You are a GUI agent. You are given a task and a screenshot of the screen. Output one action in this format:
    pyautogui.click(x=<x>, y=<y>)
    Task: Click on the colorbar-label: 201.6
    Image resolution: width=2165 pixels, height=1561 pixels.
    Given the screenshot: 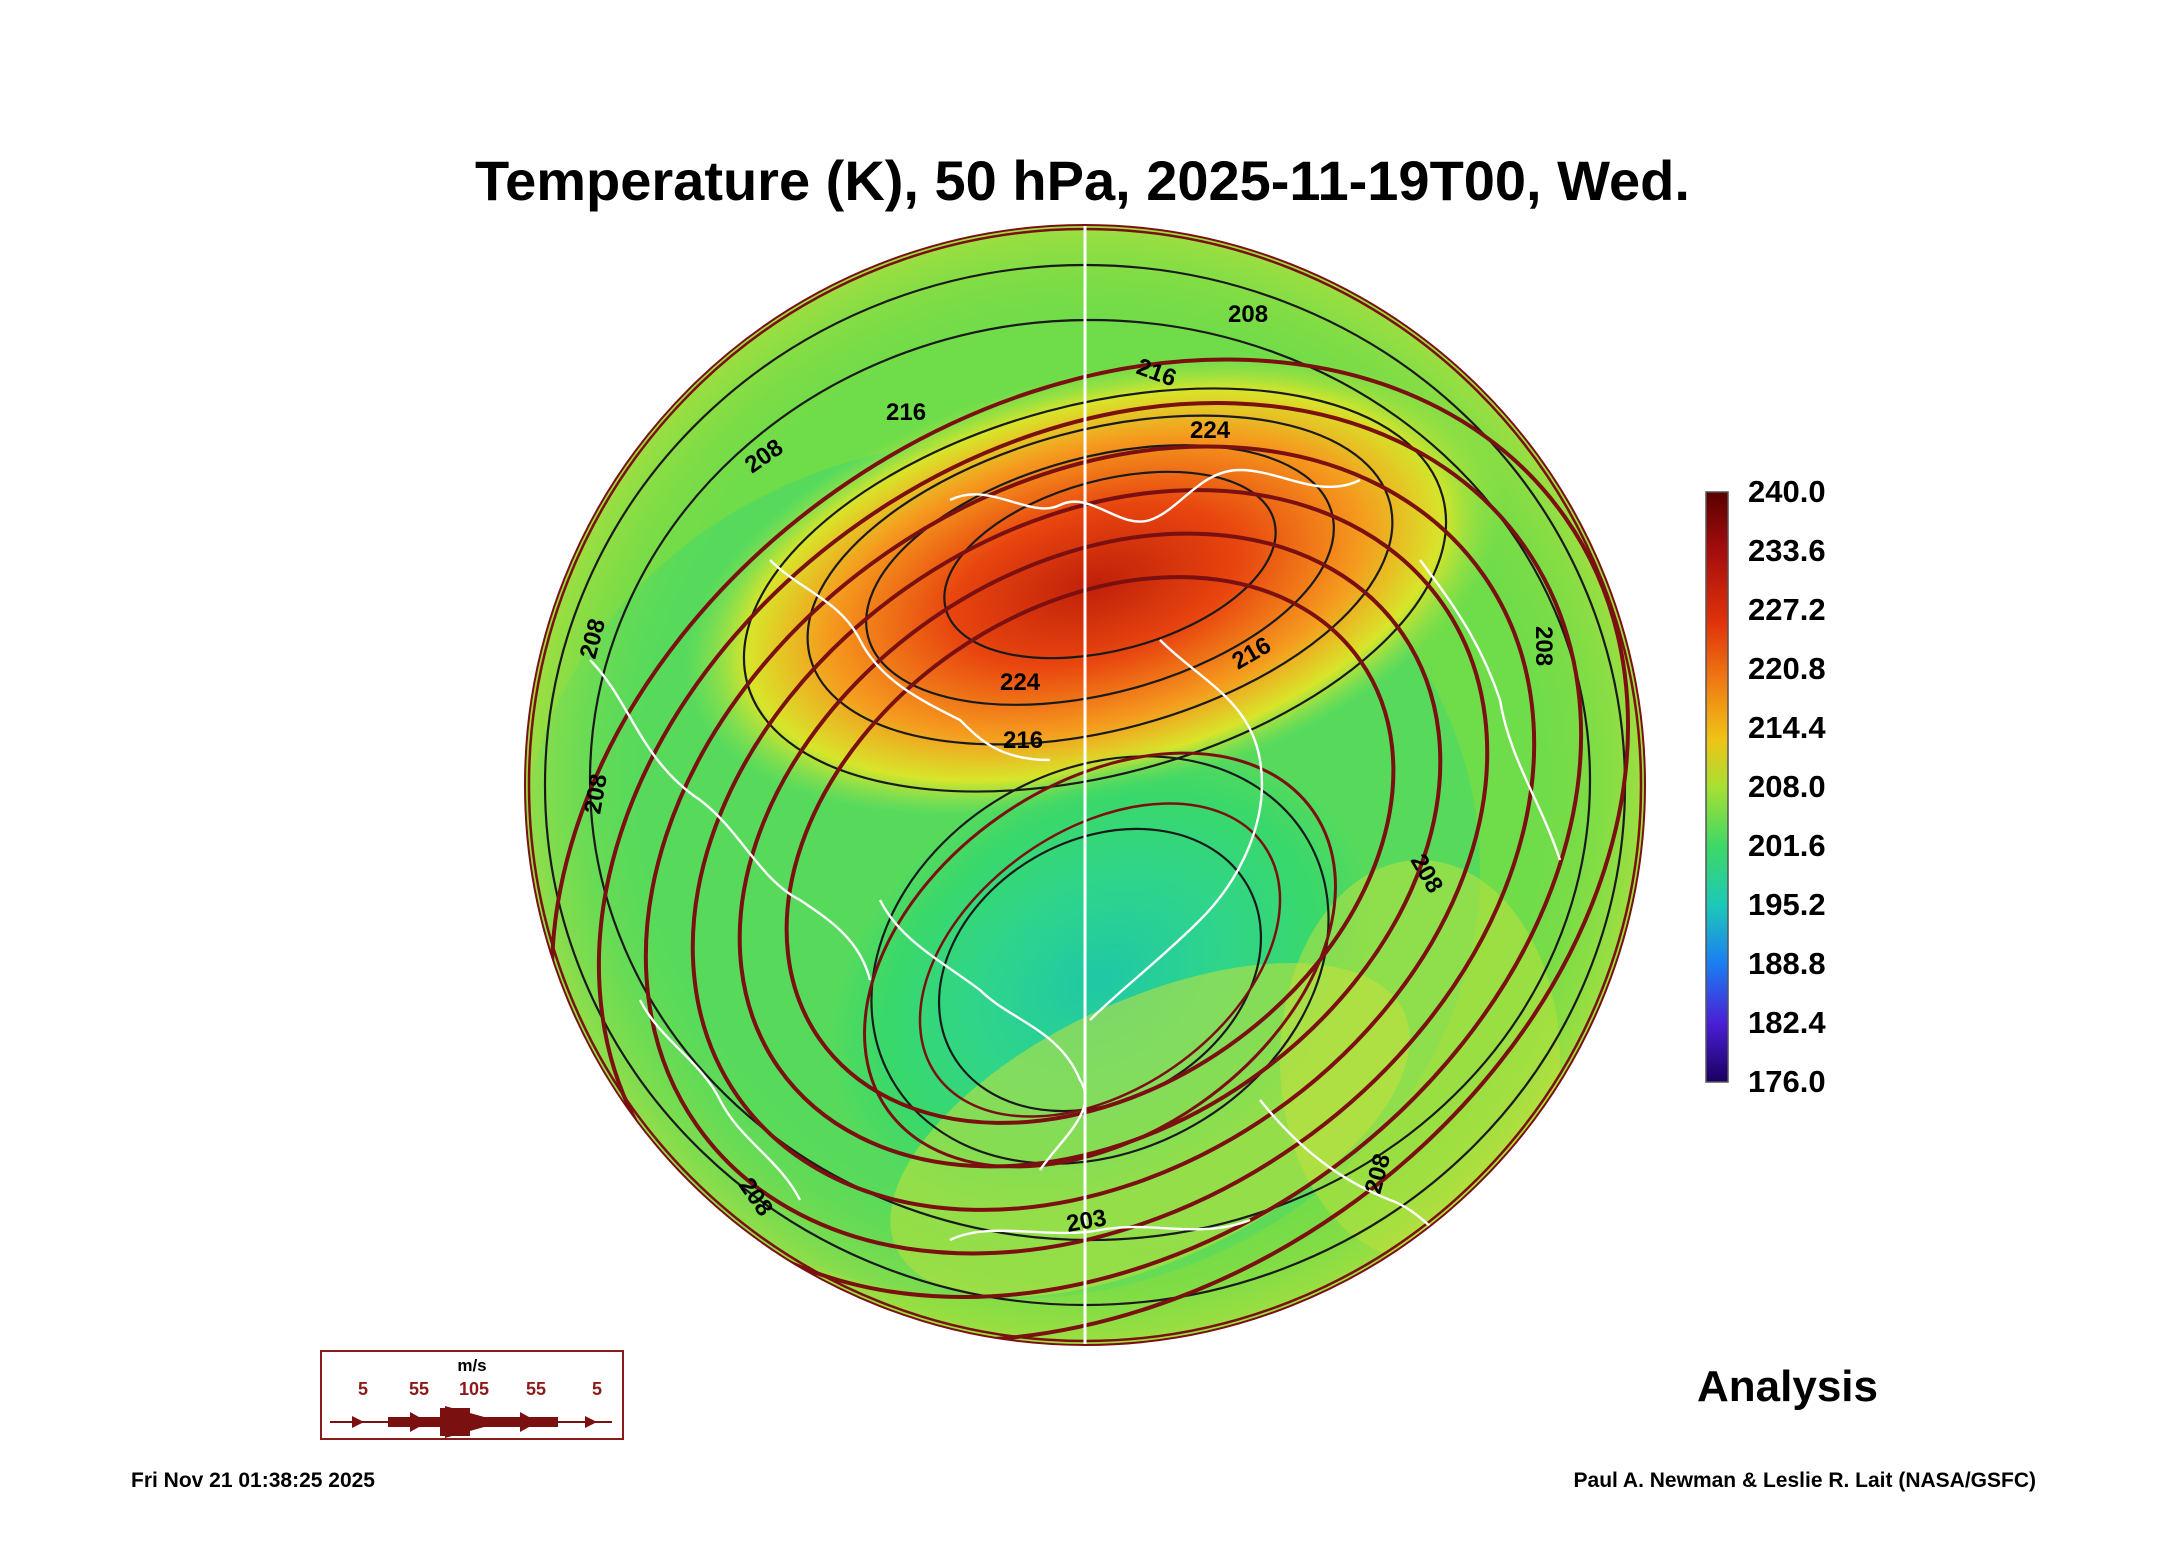 What is the action you would take?
    pyautogui.click(x=1787, y=845)
    